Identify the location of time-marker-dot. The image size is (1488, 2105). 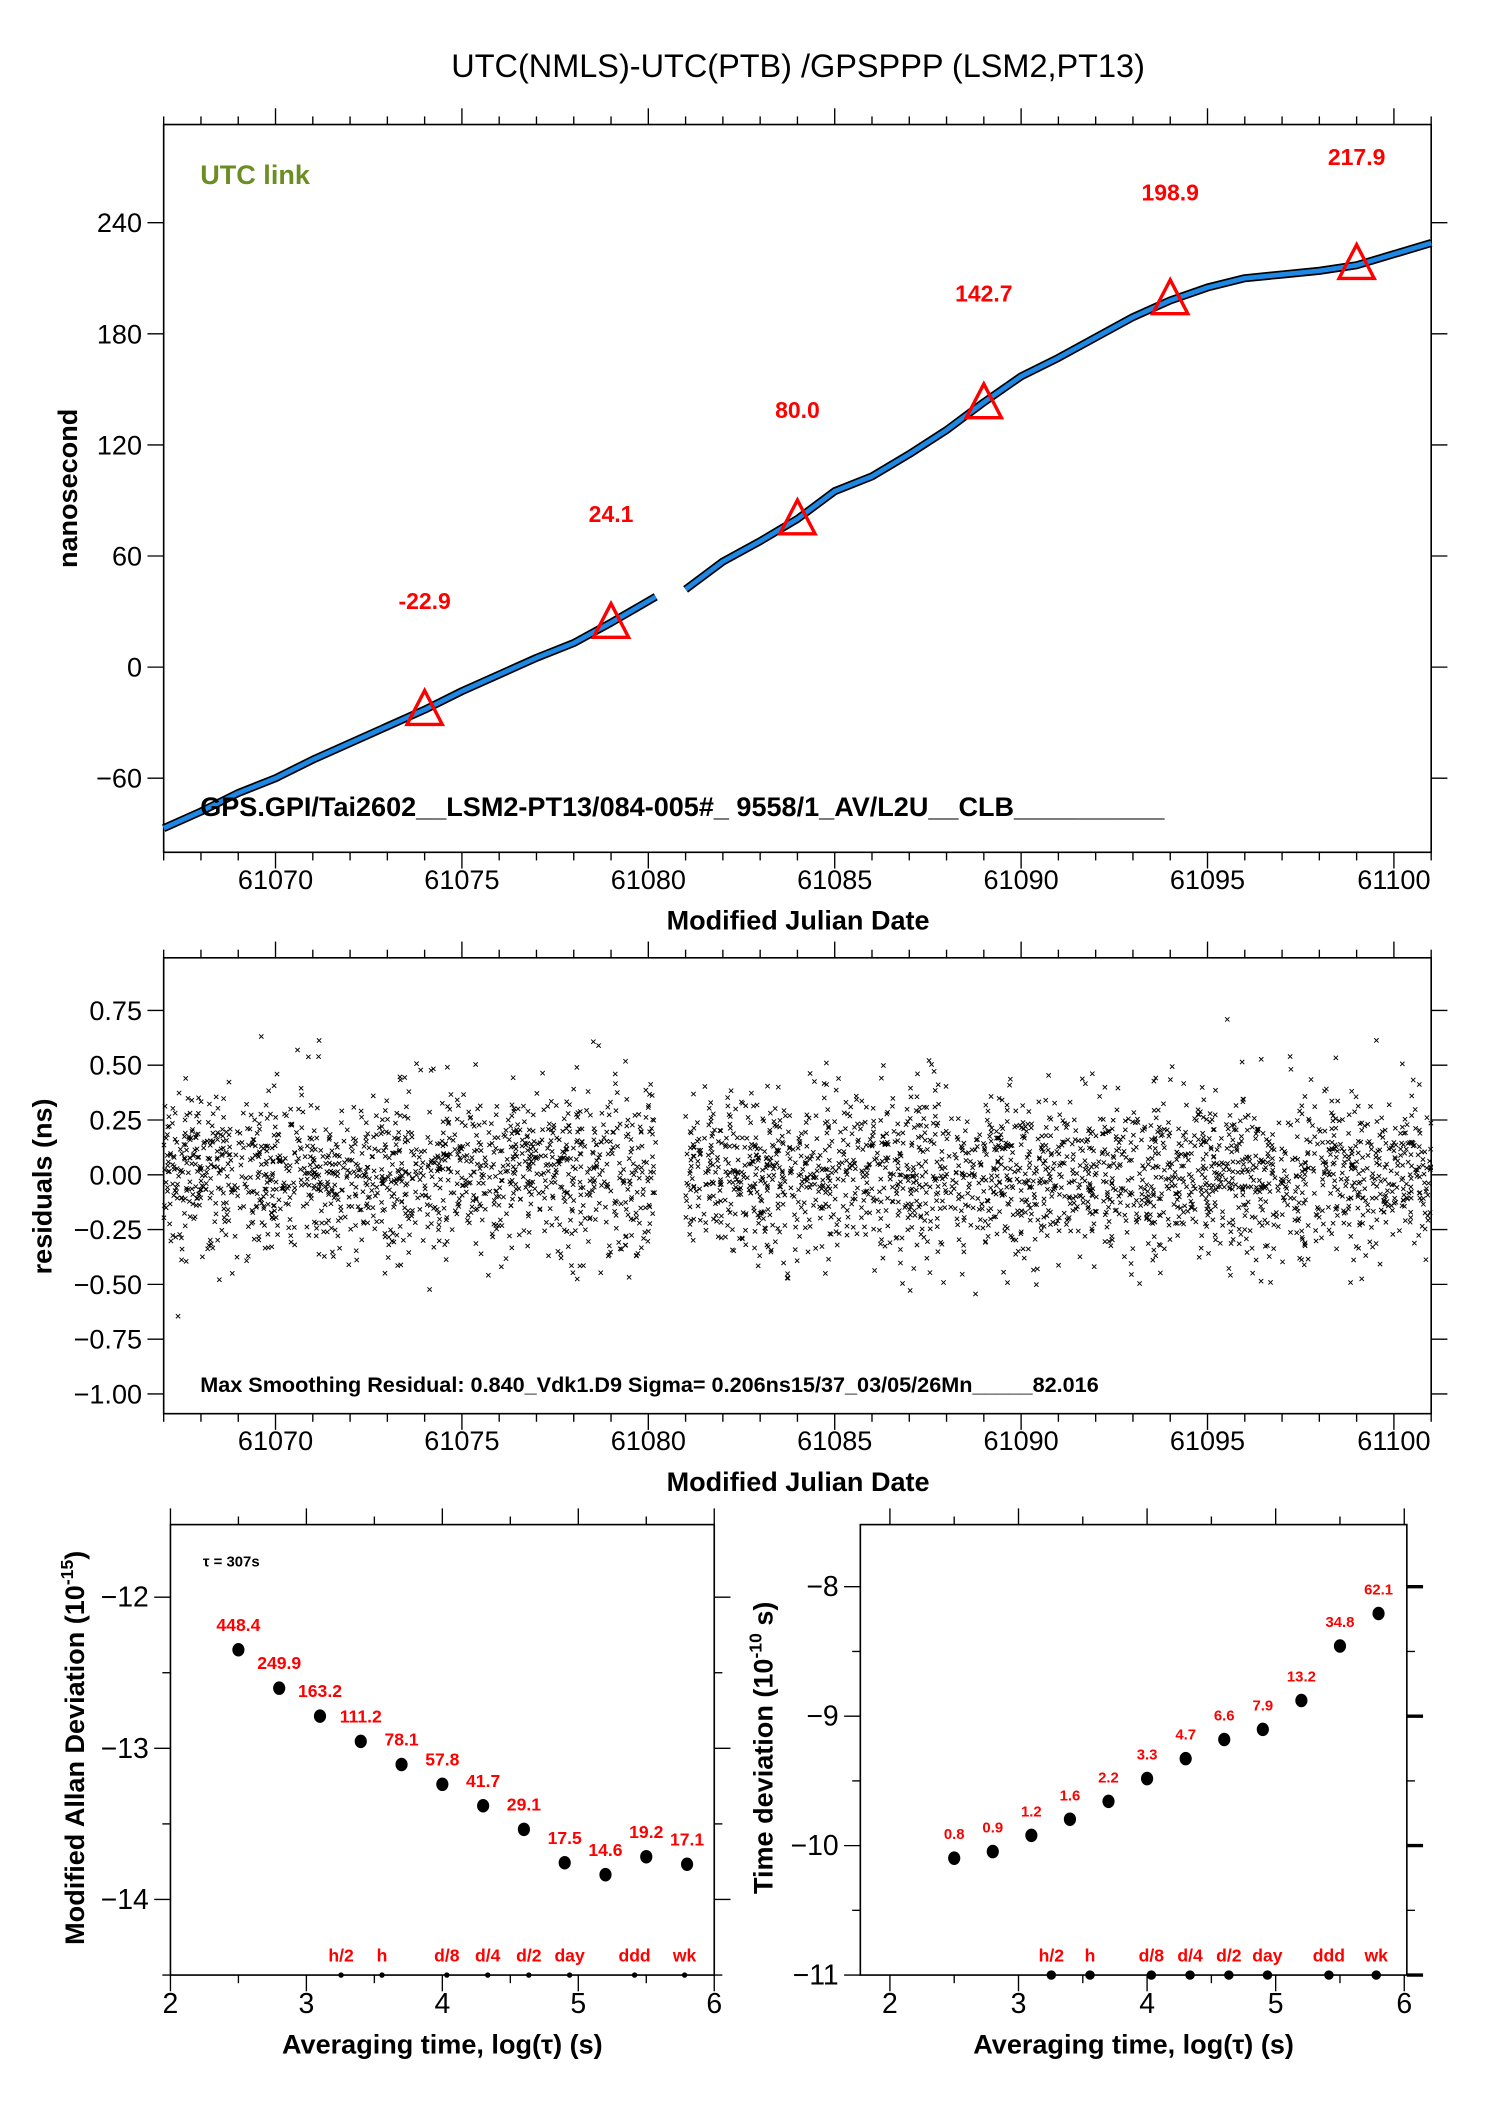
(634, 1975).